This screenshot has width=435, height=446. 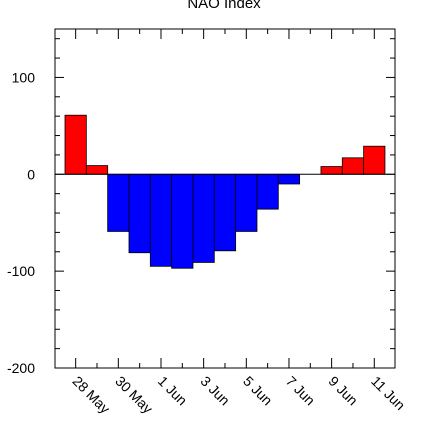 What do you see at coordinates (139, 213) in the screenshot?
I see `bar-31-may` at bounding box center [139, 213].